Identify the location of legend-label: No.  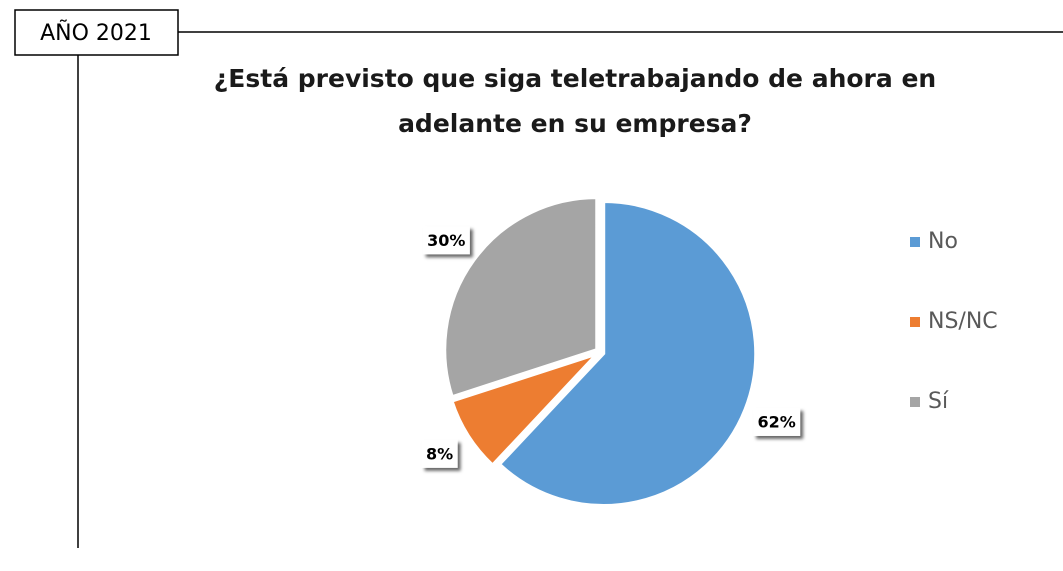
(943, 241).